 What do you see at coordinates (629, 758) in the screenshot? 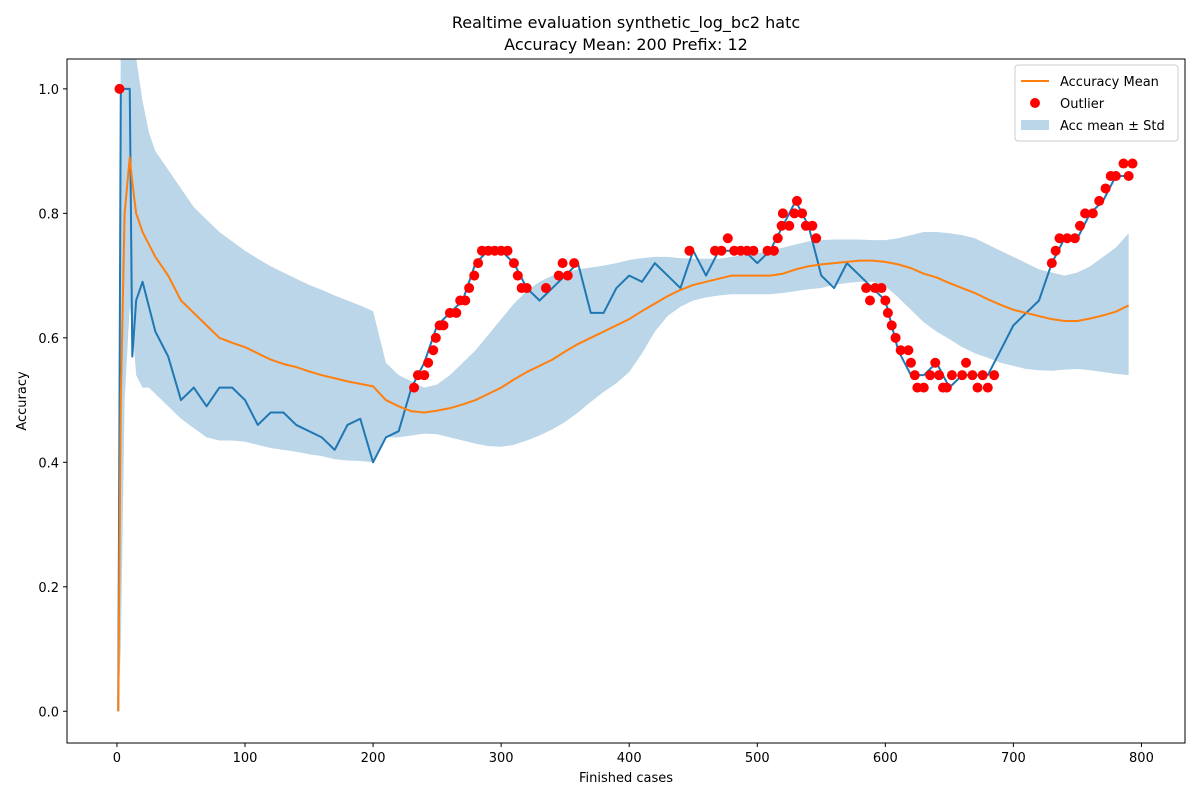
I see `x-tick-label: 400` at bounding box center [629, 758].